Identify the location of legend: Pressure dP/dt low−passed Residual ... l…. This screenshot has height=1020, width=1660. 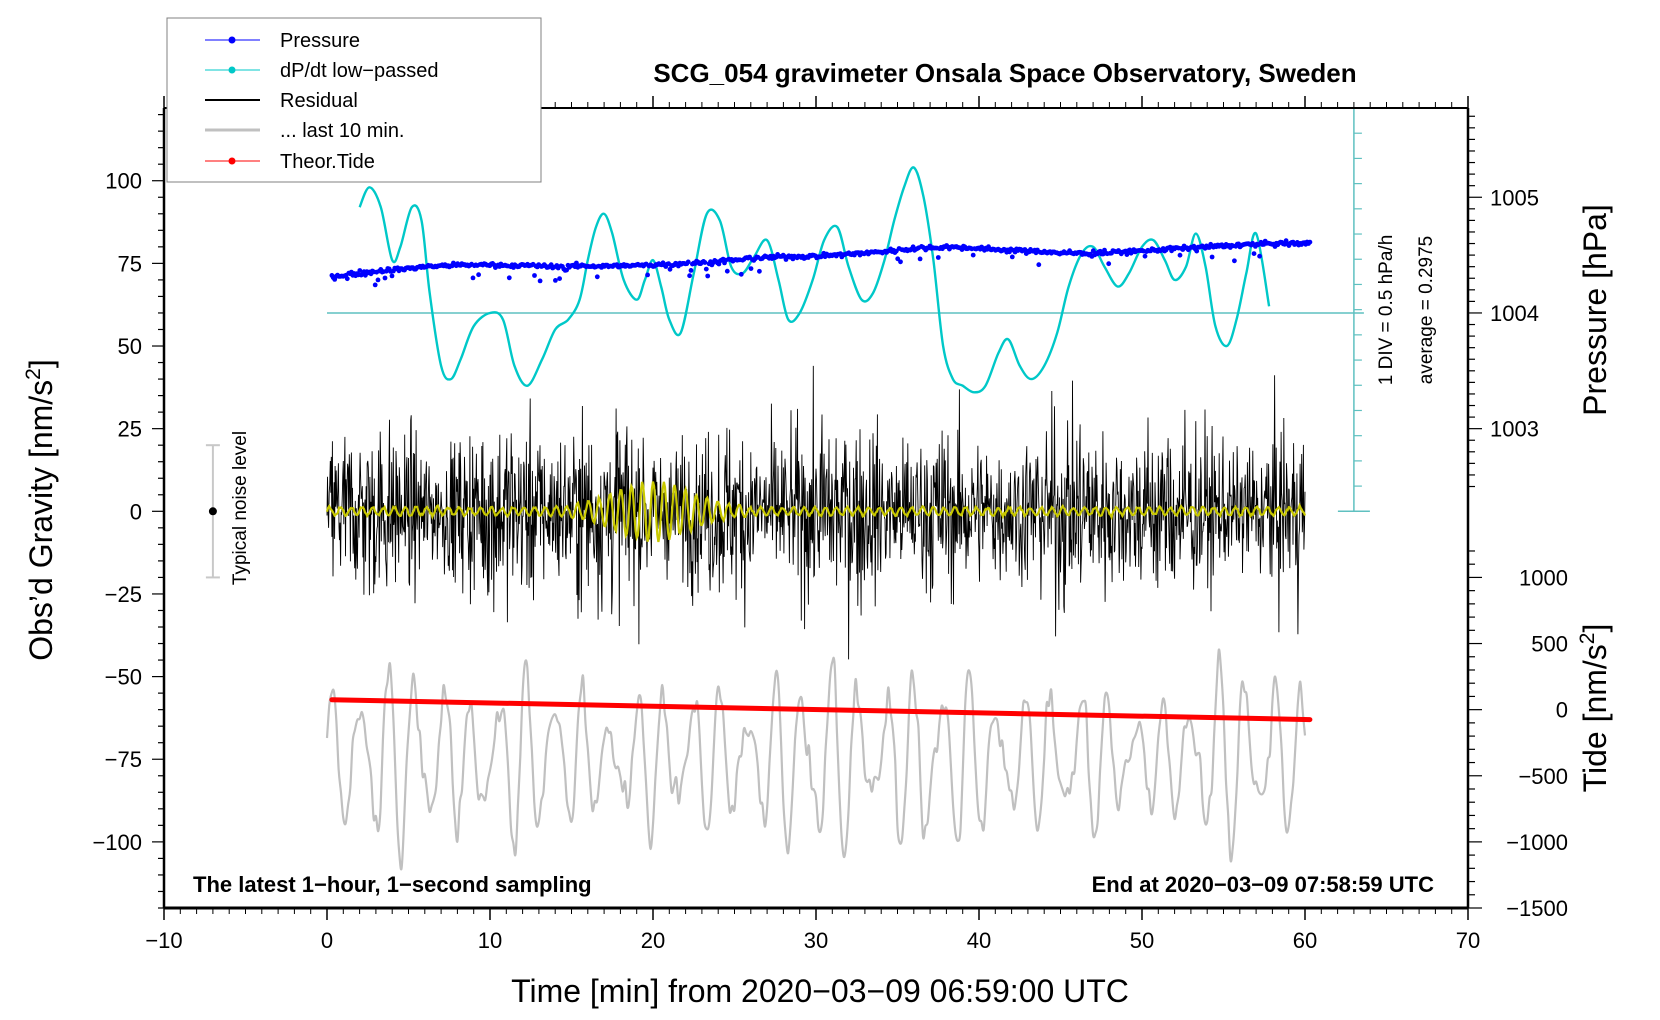
(354, 100).